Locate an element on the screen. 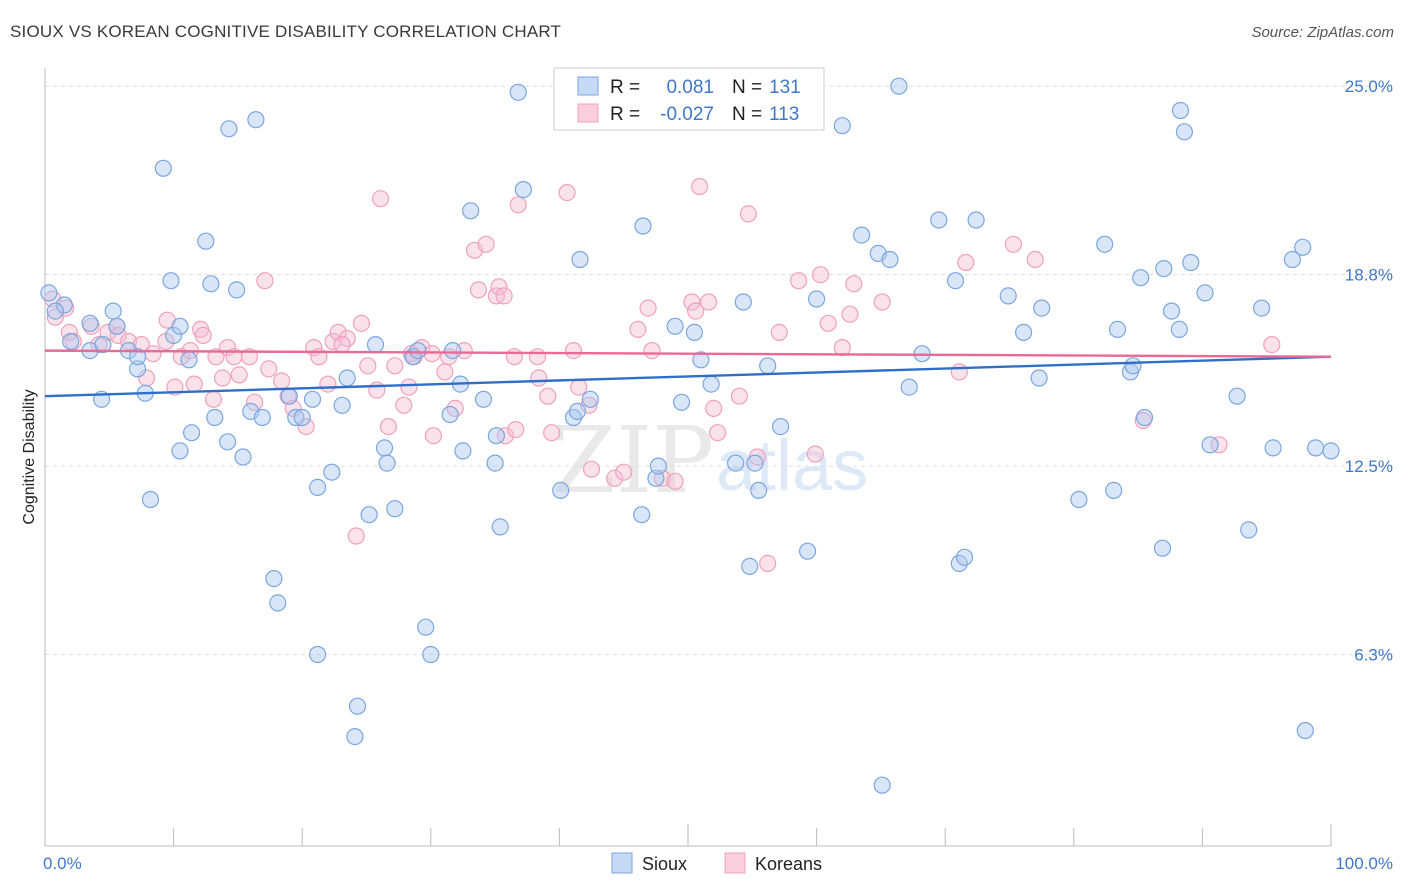  legend-r-value-2: -0.027 is located at coordinates (687, 114).